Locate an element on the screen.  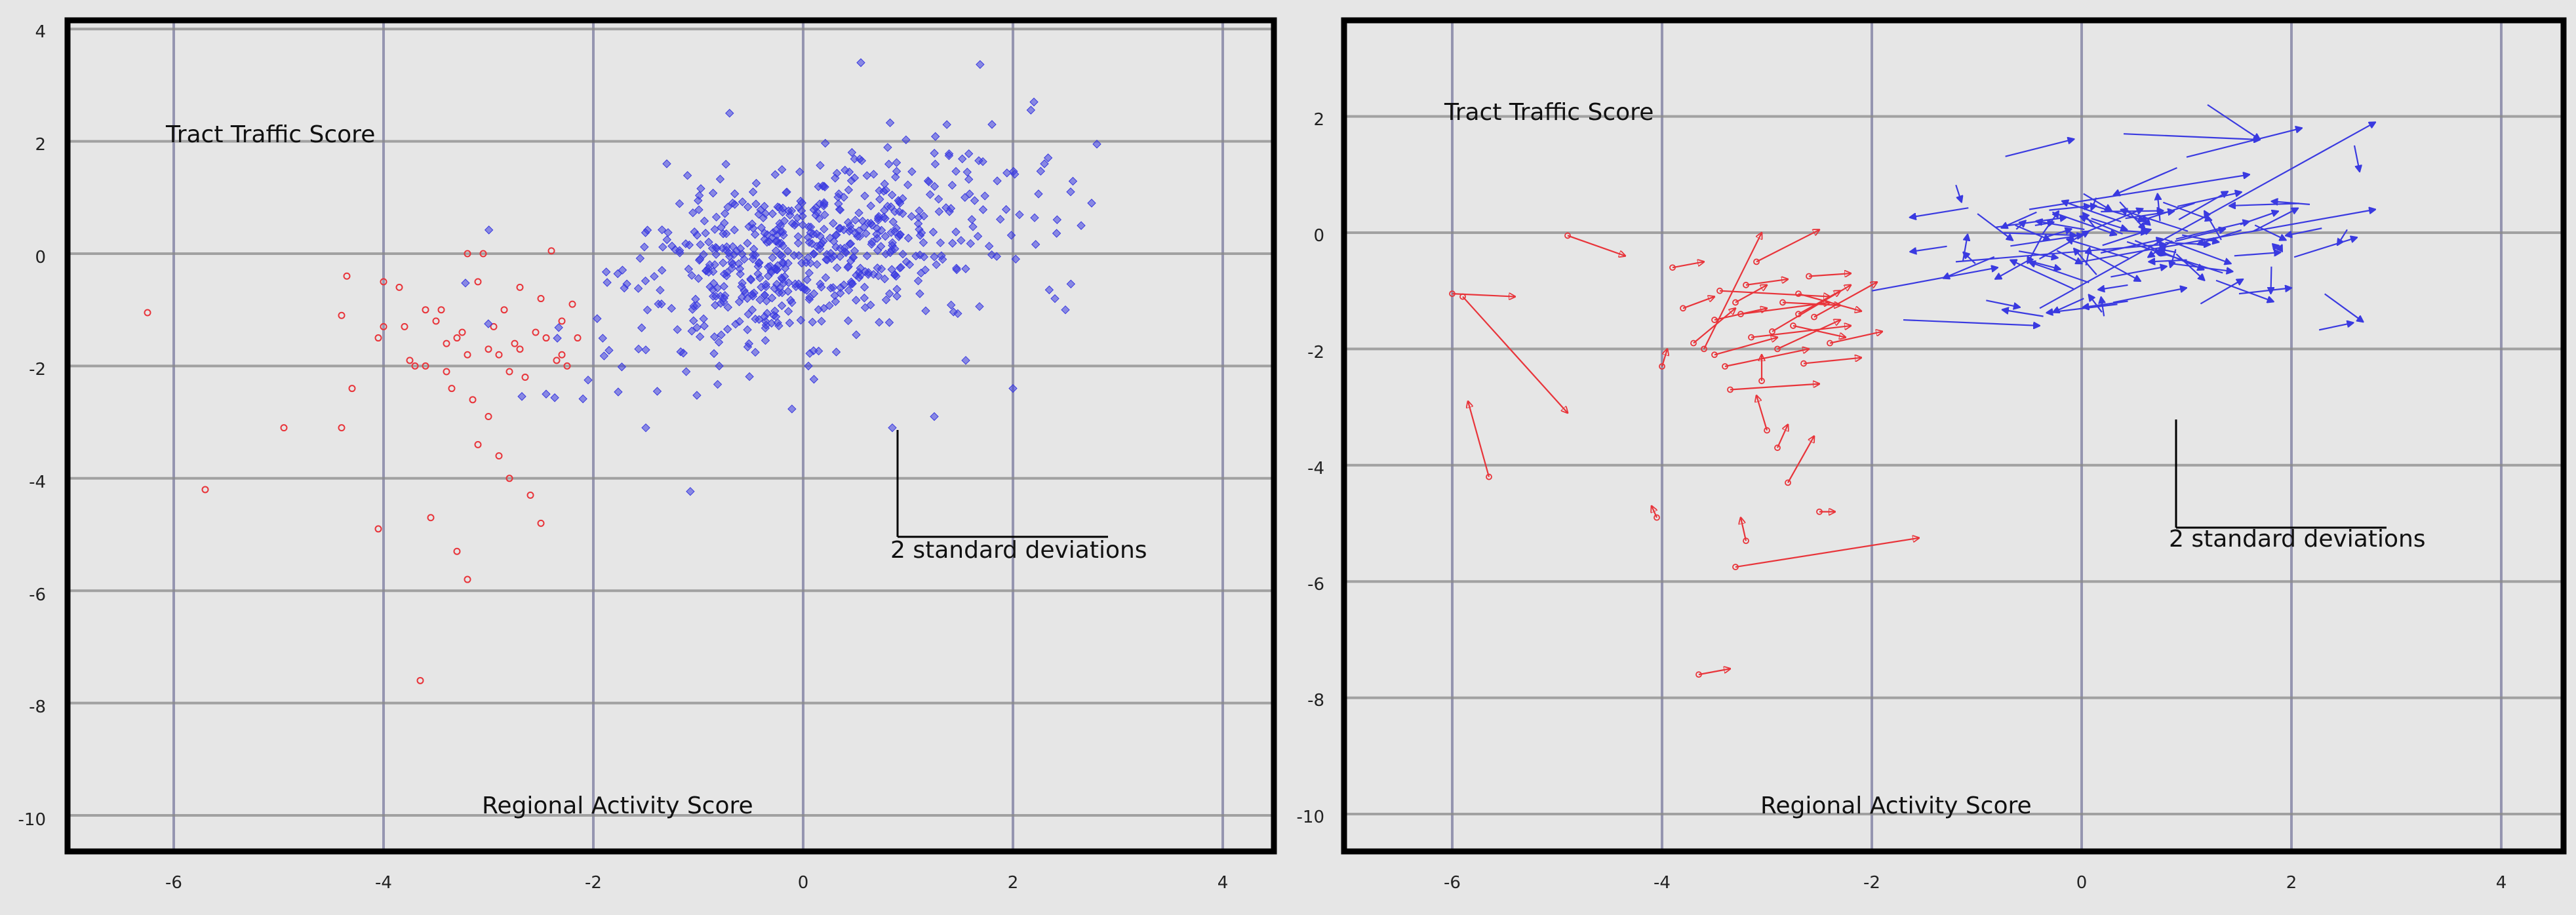
x-tick-4: 4 is located at coordinates (1223, 883).